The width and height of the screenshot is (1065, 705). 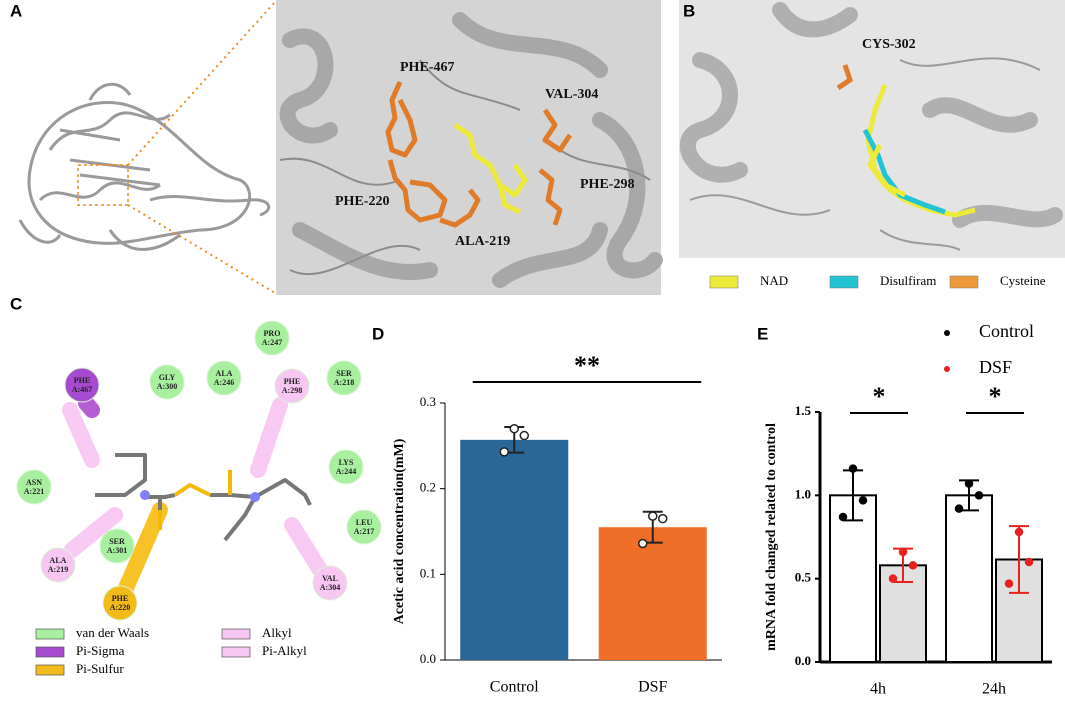 I want to click on residue-label: PHE-298, so click(x=607, y=184).